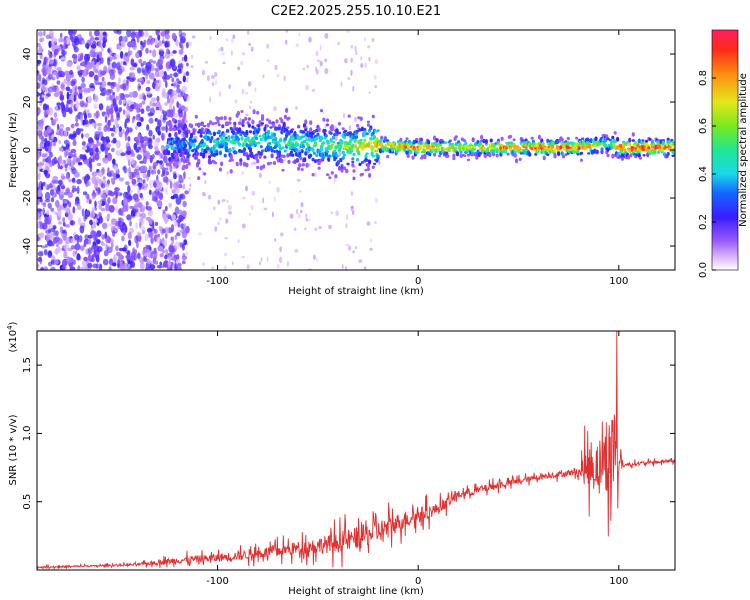  What do you see at coordinates (703, 174) in the screenshot?
I see `colorbar-tick-label: 0.4` at bounding box center [703, 174].